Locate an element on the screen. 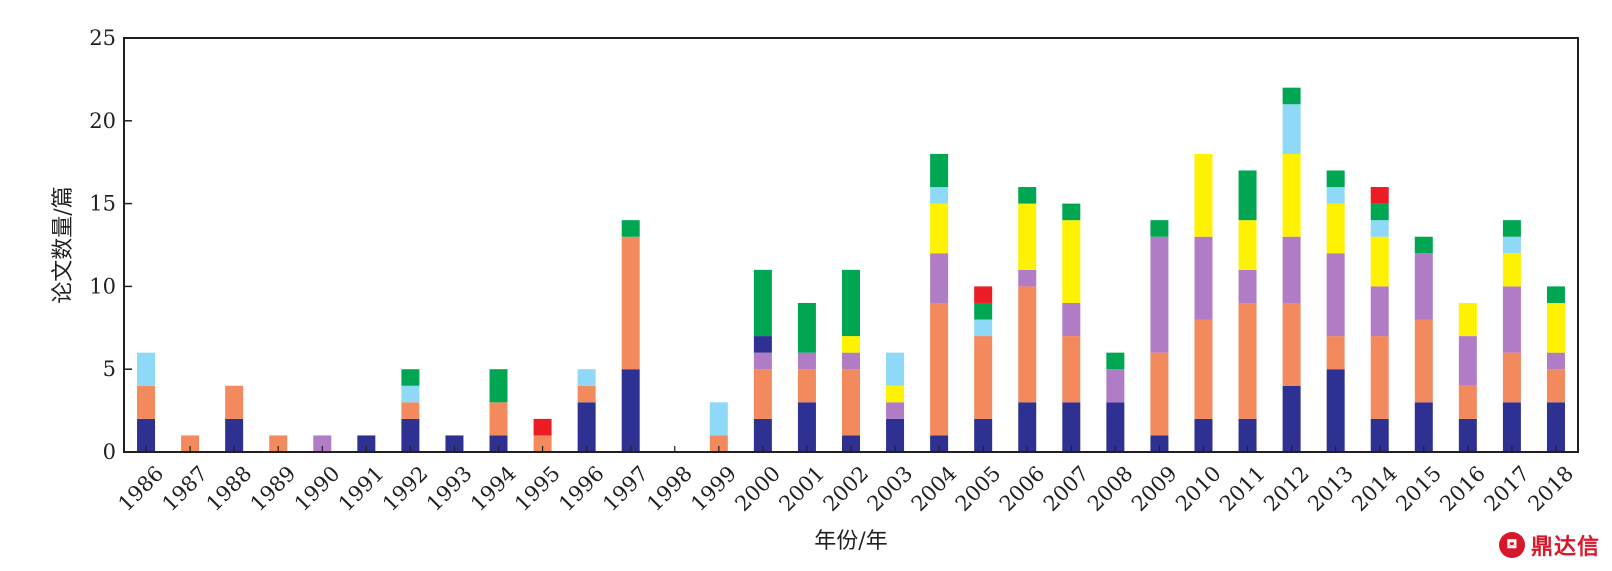  bar-segment-2000-s0 is located at coordinates (762, 435).